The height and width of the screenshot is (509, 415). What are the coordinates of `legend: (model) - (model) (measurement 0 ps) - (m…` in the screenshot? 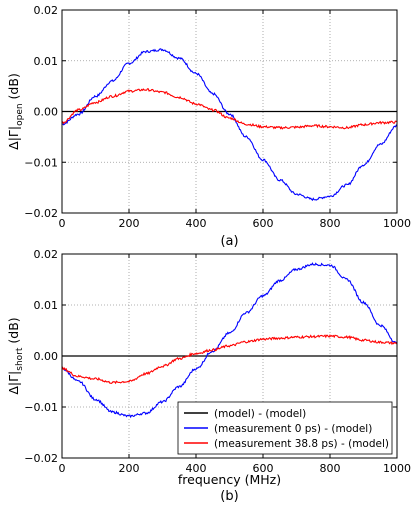 It's located at (285, 428).